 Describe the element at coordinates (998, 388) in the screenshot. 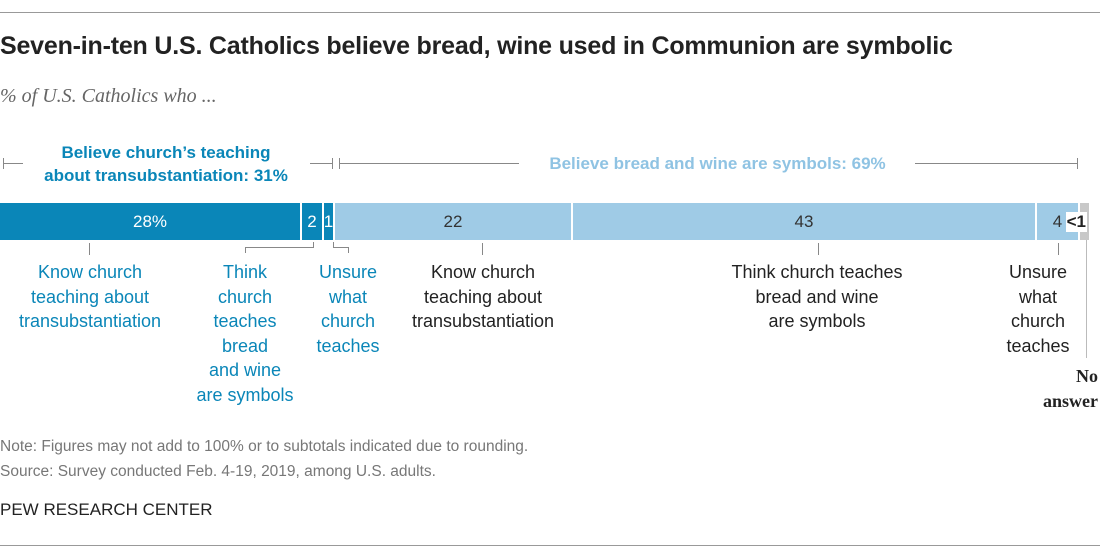

I see `segment-label: No answer` at that location.